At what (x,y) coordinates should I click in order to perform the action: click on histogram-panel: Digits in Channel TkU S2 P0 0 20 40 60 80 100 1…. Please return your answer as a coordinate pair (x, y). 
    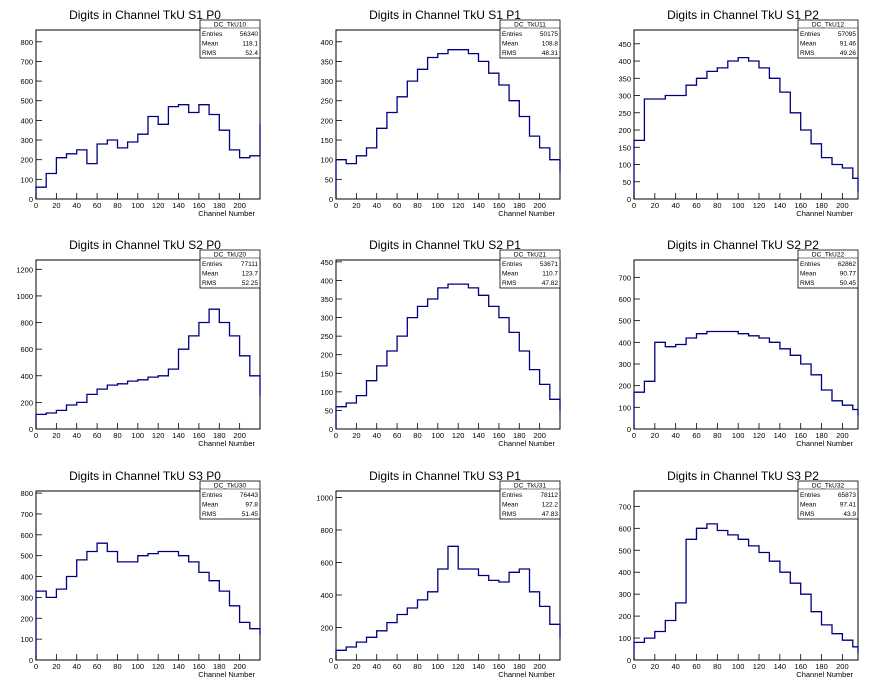
    Looking at the image, I should click on (138, 343).